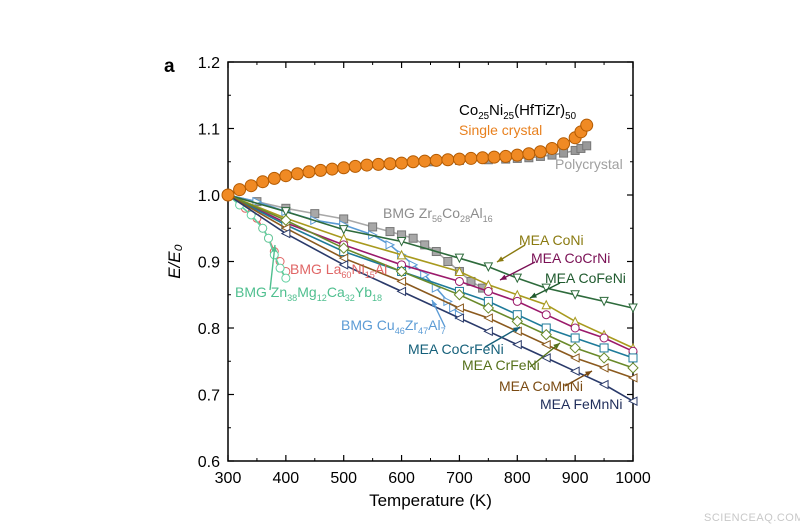 Image resolution: width=800 pixels, height=530 pixels. What do you see at coordinates (575, 478) in the screenshot?
I see `x-tick-label: 900` at bounding box center [575, 478].